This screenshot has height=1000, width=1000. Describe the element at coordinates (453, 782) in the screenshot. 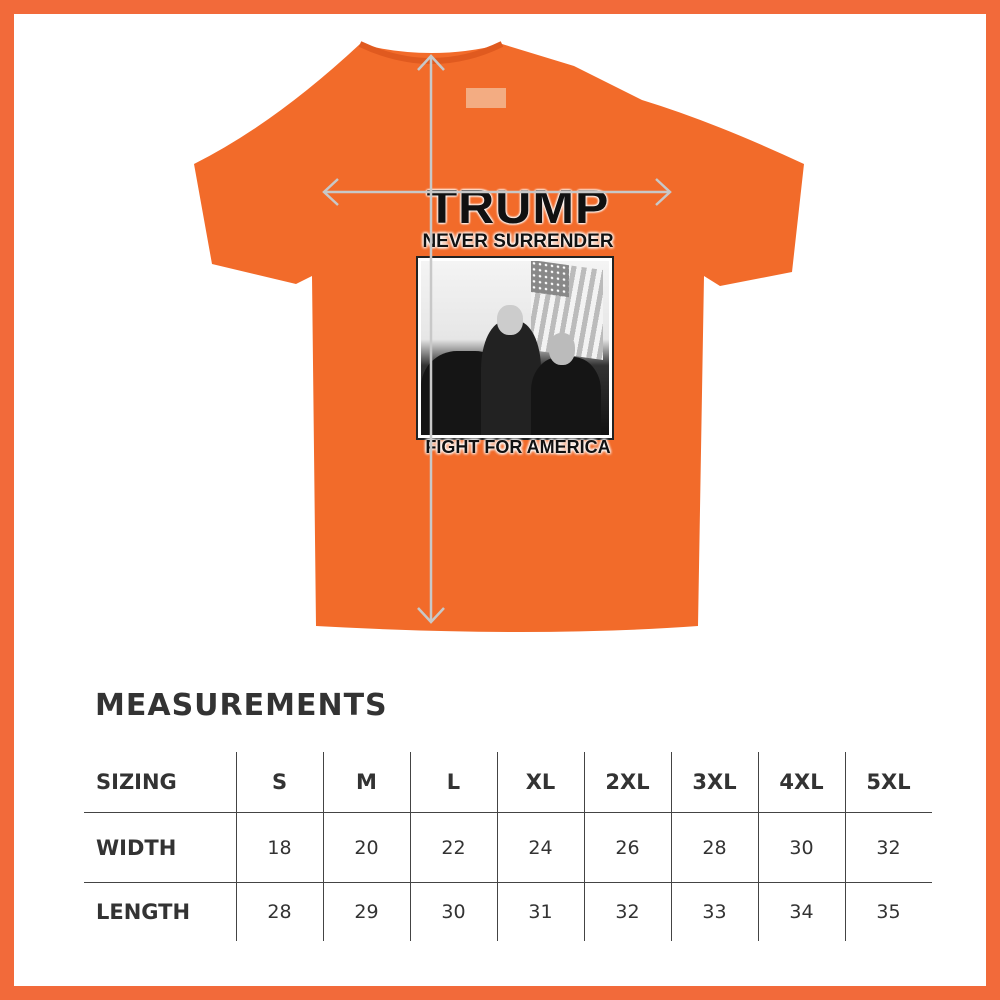

I see `header-cell: L` at that location.